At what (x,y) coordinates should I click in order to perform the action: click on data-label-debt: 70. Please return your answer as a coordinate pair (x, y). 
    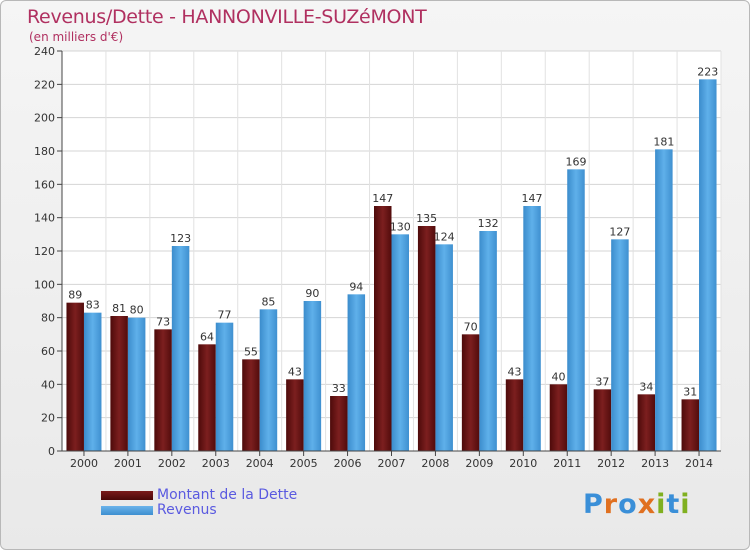
    Looking at the image, I should click on (471, 326).